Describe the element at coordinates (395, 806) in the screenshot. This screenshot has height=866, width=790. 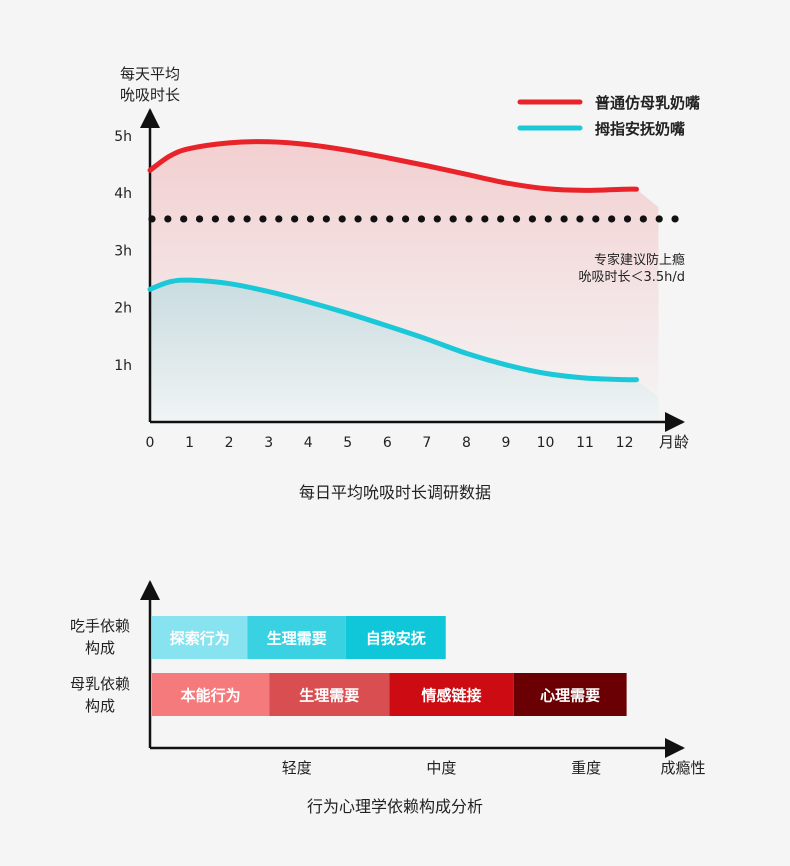
I see `bar-chart-title: 行为心理学依赖构成分析` at that location.